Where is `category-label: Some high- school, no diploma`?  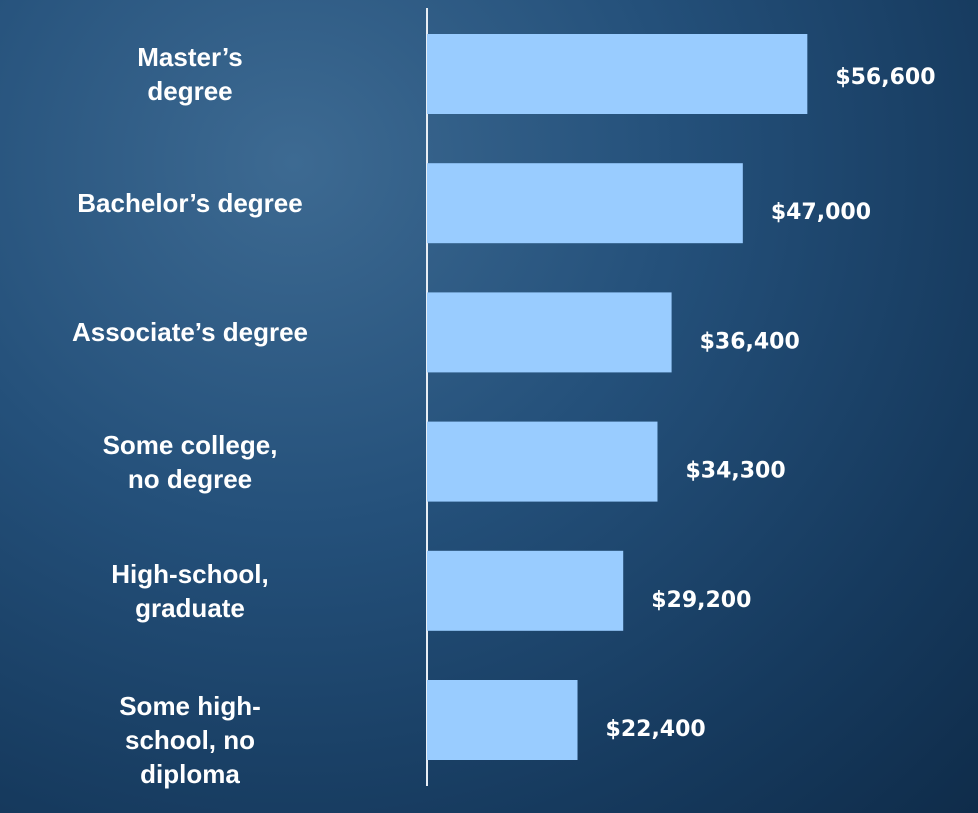
category-label: Some high- school, no diploma is located at coordinates (190, 740).